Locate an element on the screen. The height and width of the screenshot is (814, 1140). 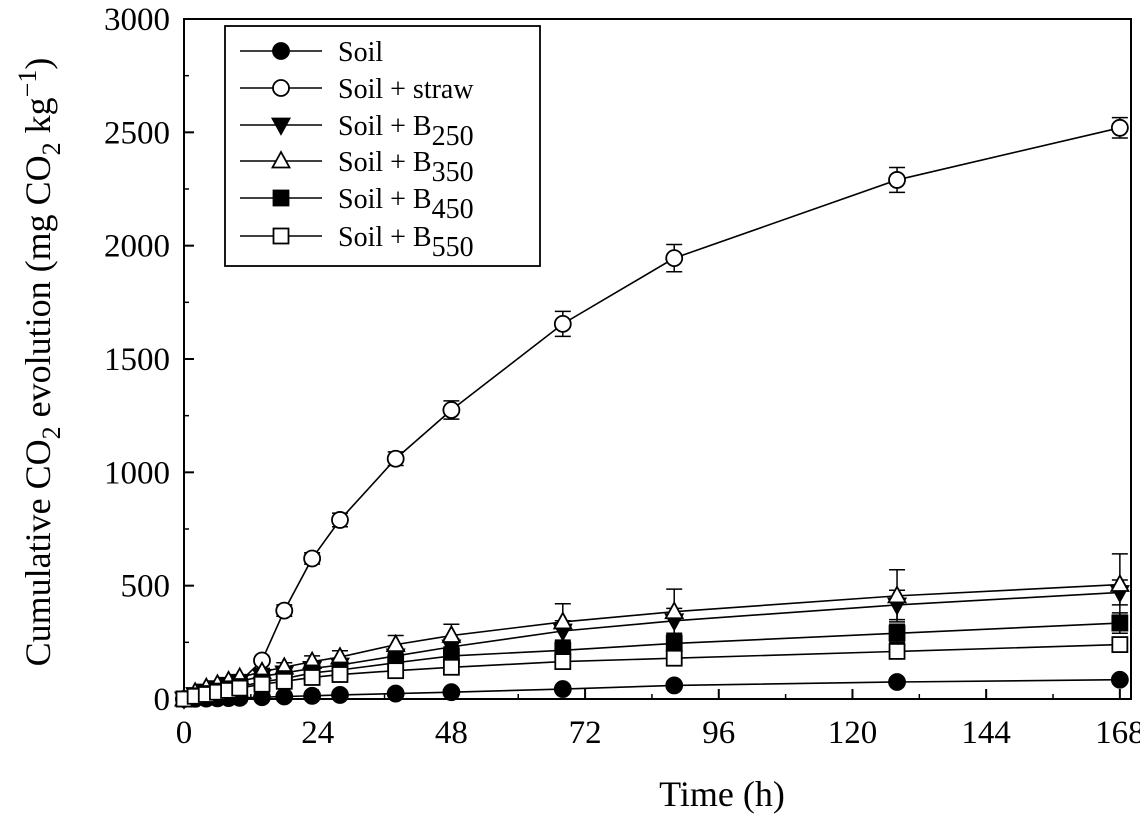
legend-label: Soil + B450 is located at coordinates (406, 204).